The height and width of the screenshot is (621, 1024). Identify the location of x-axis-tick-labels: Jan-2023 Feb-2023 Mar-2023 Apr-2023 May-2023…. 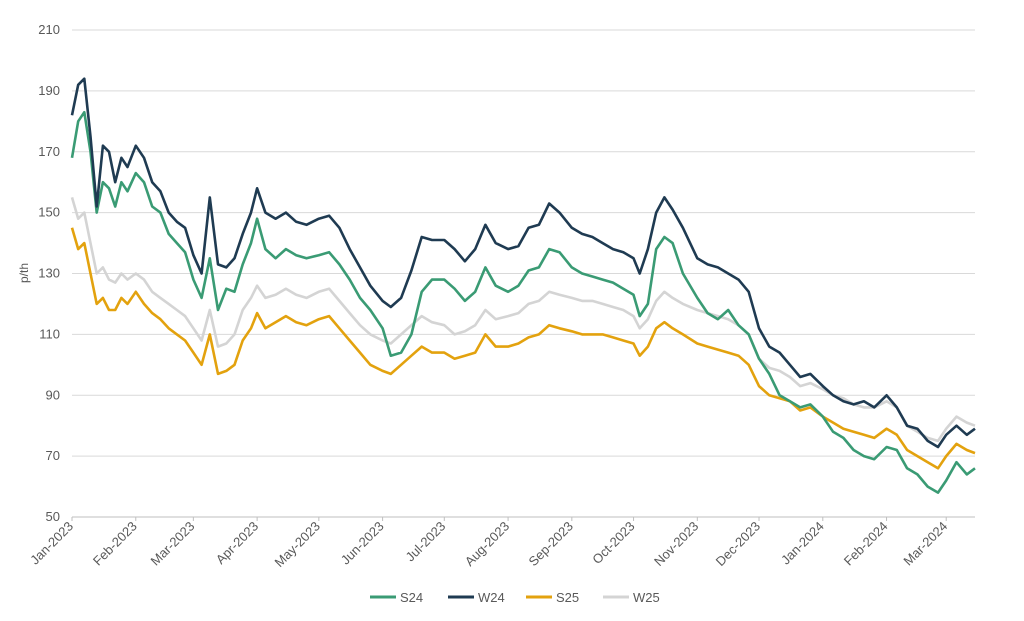
(488, 543).